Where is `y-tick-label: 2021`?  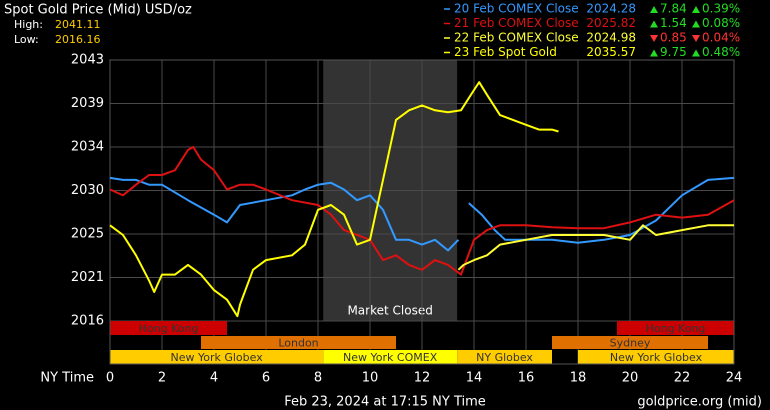 y-tick-label: 2021 is located at coordinates (87, 277).